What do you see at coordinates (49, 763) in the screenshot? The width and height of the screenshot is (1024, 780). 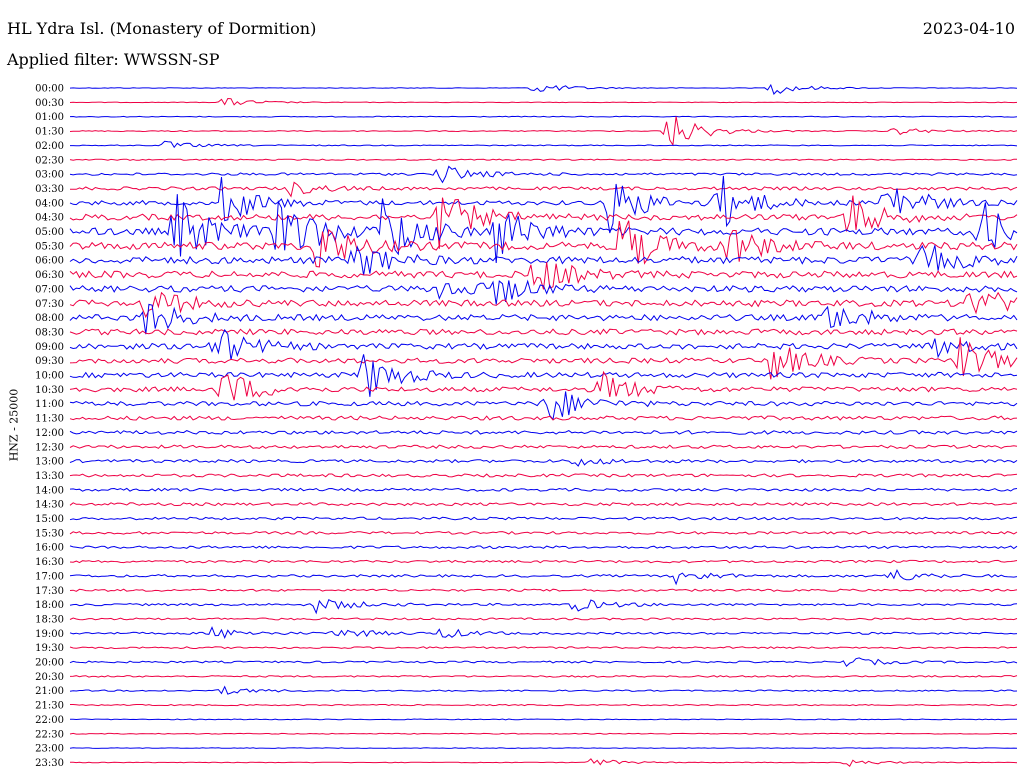 I see `row-time-label: 23:30` at bounding box center [49, 763].